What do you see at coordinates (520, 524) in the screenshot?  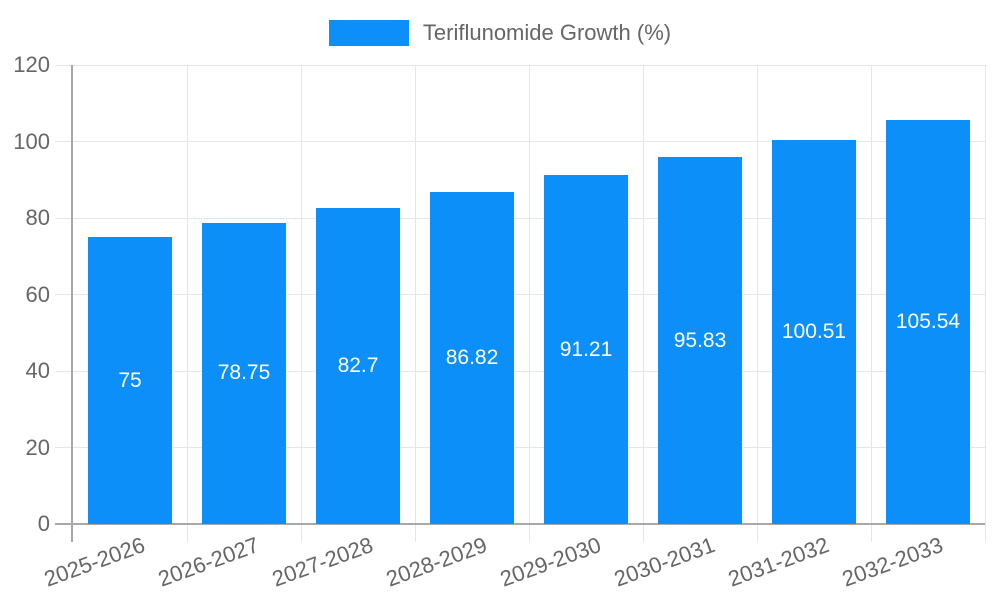 I see `x-axis-line` at bounding box center [520, 524].